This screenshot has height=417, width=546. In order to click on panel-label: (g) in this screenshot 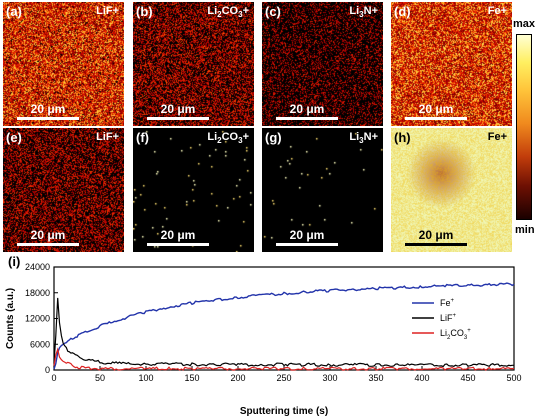, I will do `click(273, 137)`.